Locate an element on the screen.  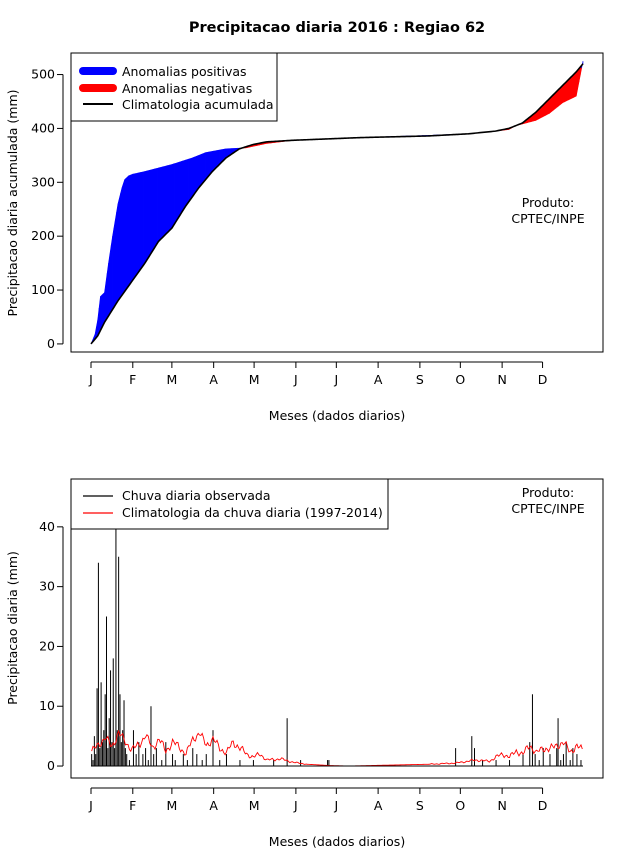
legend-label-climatology: Climatologia acumulada is located at coordinates (198, 104).